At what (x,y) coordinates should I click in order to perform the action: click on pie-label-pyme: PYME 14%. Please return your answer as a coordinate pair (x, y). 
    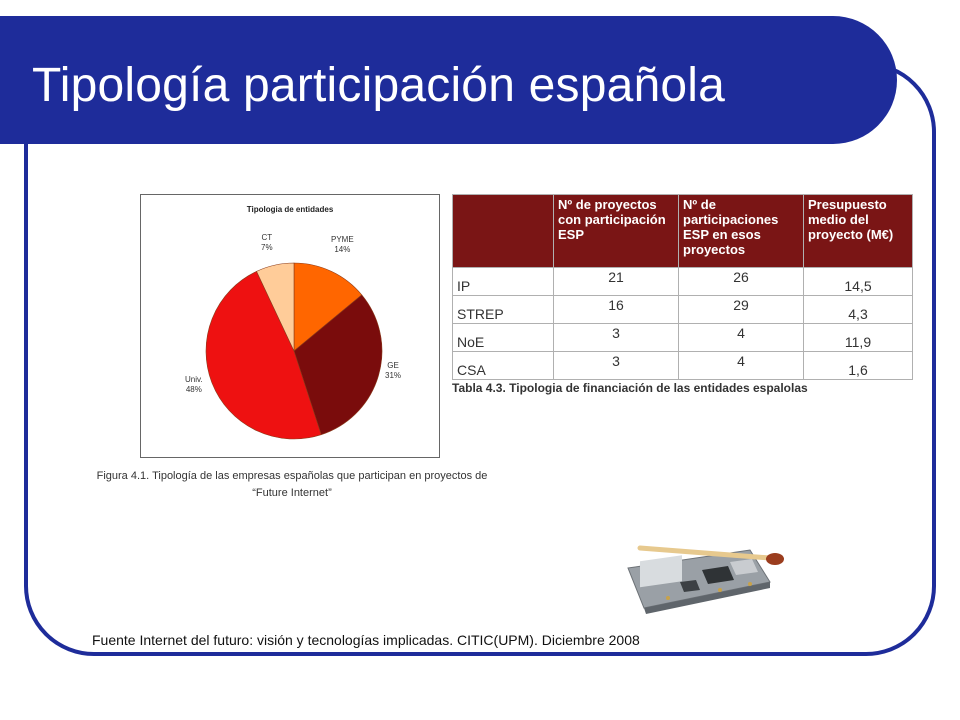
    Looking at the image, I should click on (342, 244).